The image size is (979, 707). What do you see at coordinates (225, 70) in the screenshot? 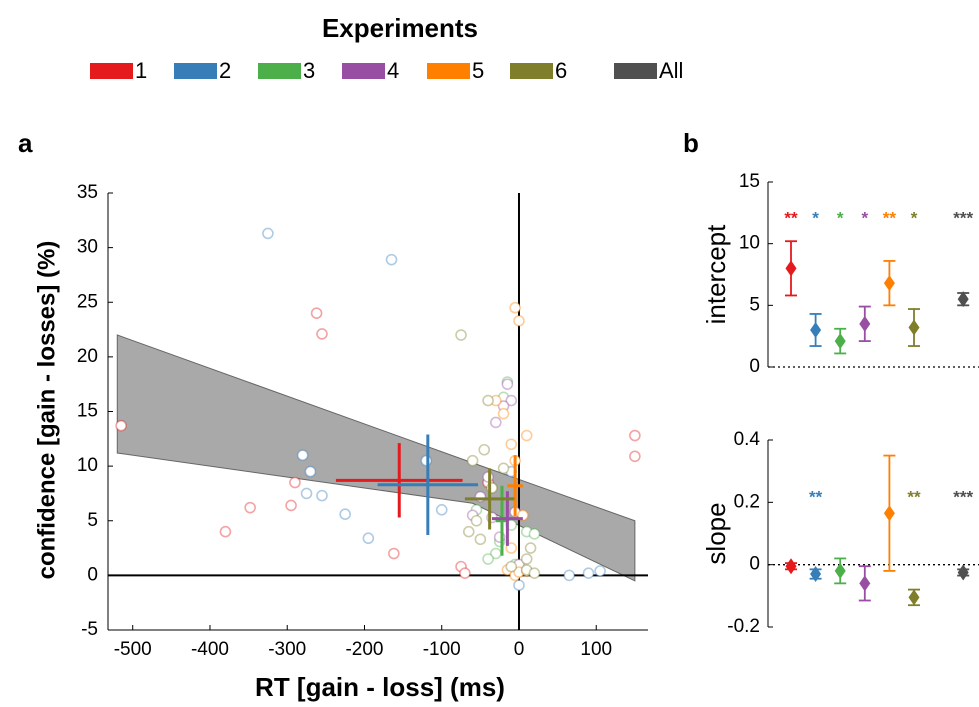
I see `legend-label: 2` at bounding box center [225, 70].